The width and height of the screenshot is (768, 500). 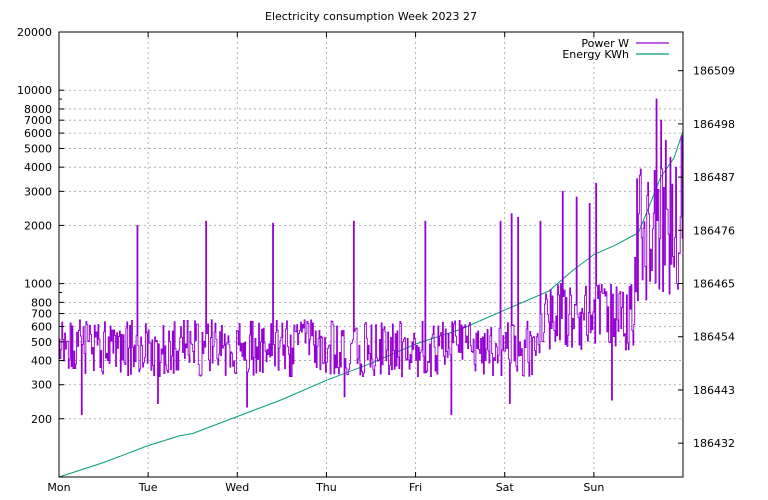 I want to click on x-tick-label: Wed, so click(x=237, y=487).